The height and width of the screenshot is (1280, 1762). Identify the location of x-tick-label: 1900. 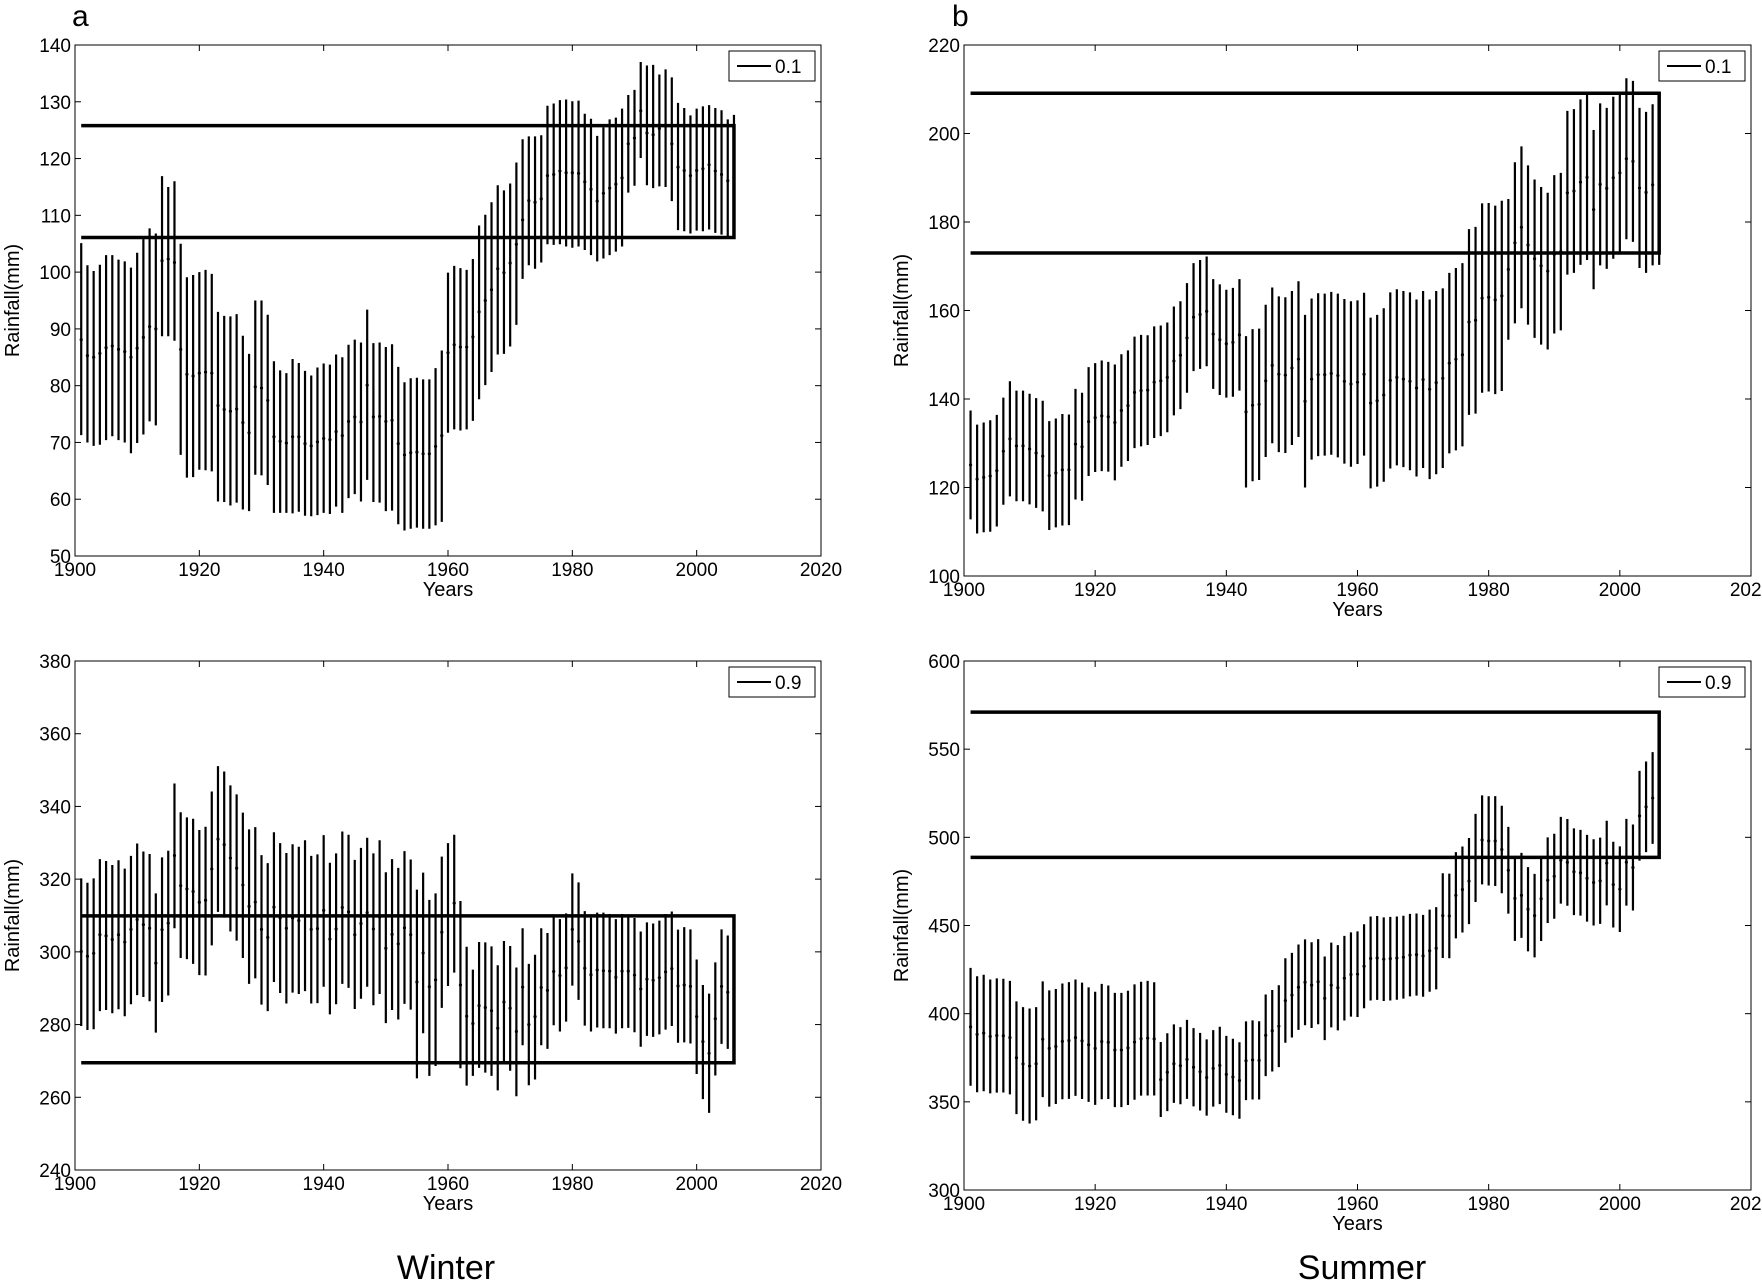
(75, 1184).